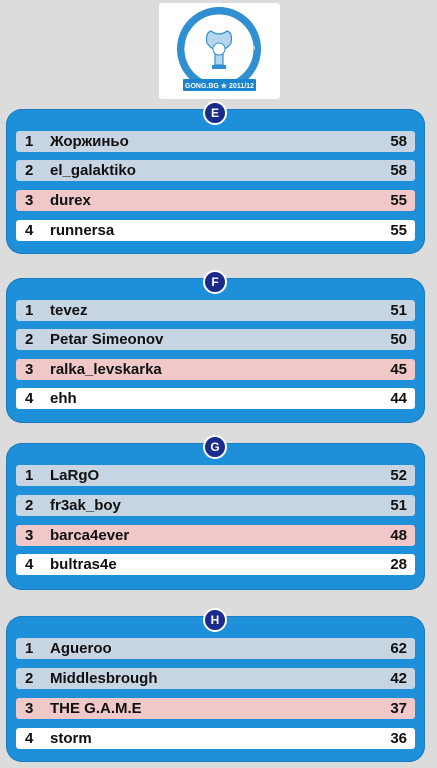  Describe the element at coordinates (215, 620) in the screenshot. I see `group-letter-badge: H` at that location.